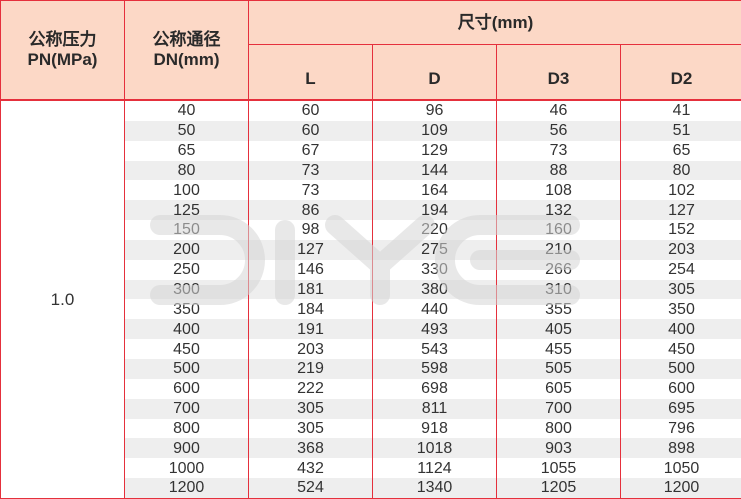 Image resolution: width=741 pixels, height=499 pixels. Describe the element at coordinates (186, 210) in the screenshot. I see `cell-dn: 125` at that location.